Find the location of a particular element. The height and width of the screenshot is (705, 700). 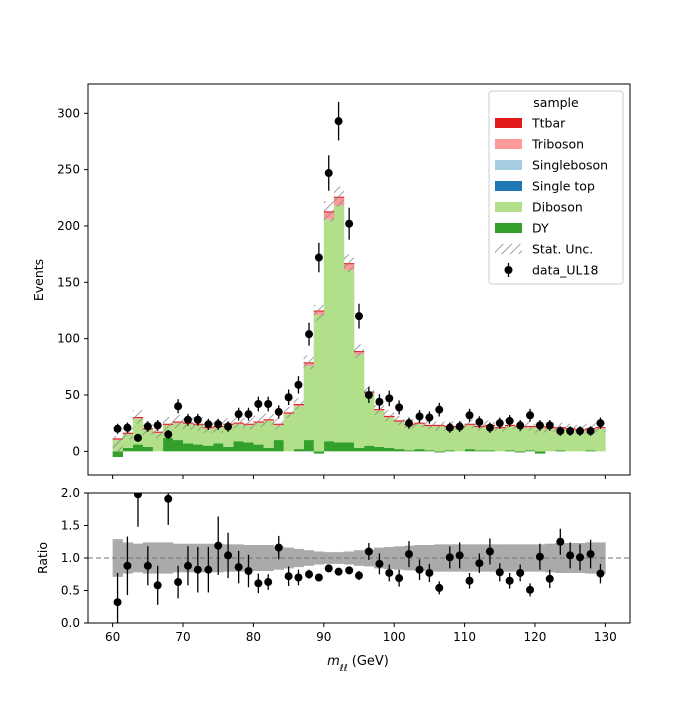

ratio-y-tick-label: 1.0 is located at coordinates (70, 558).